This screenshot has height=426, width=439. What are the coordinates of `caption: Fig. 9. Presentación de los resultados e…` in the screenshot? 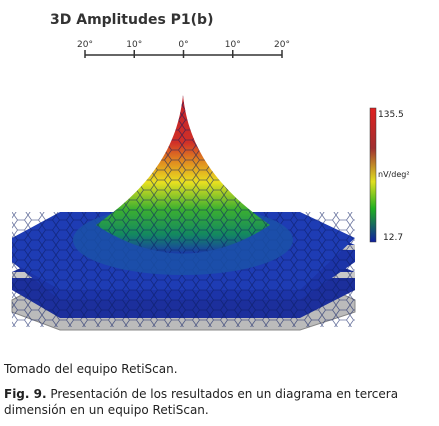 It's located at (220, 402).